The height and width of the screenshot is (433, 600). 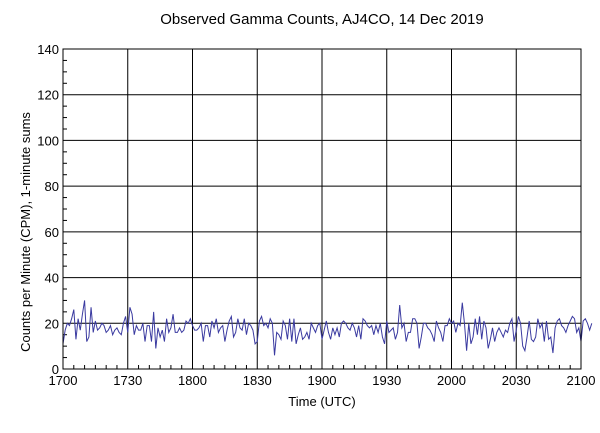 What do you see at coordinates (516, 380) in the screenshot?
I see `x-tick-label: 2030` at bounding box center [516, 380].